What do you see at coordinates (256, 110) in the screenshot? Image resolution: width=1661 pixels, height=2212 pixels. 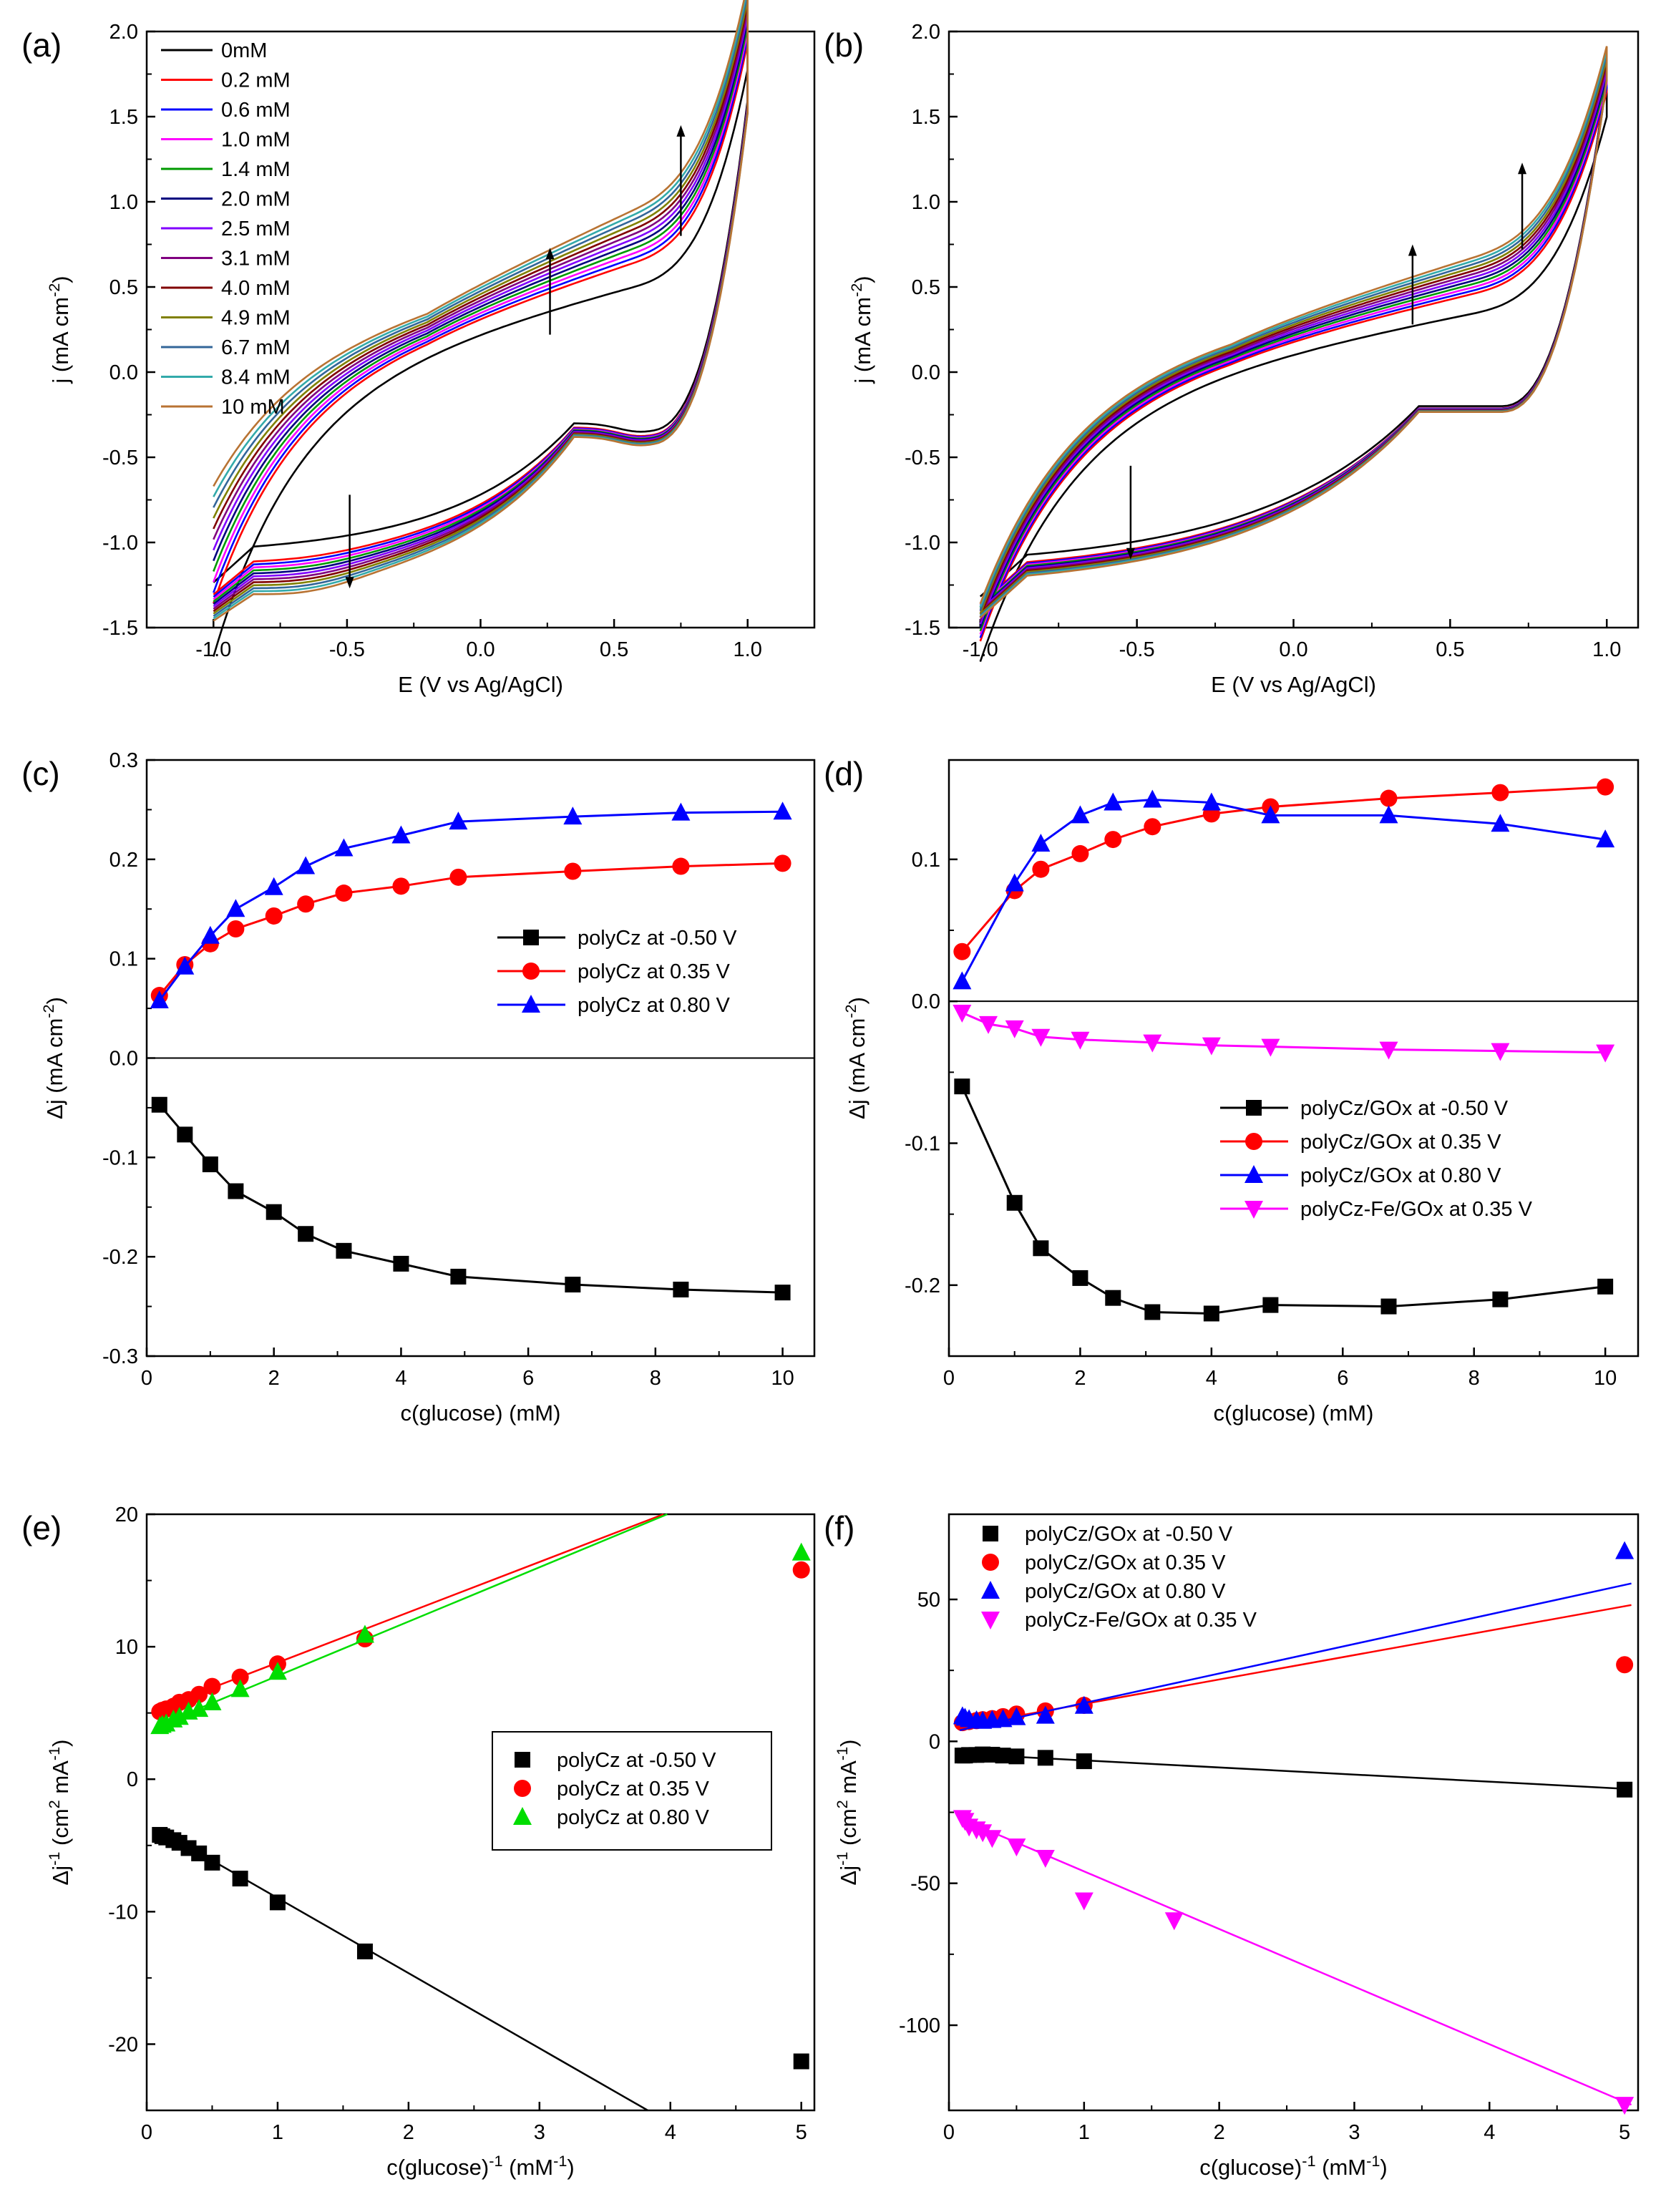 I see `legend-label: 0.6 mM` at bounding box center [256, 110].